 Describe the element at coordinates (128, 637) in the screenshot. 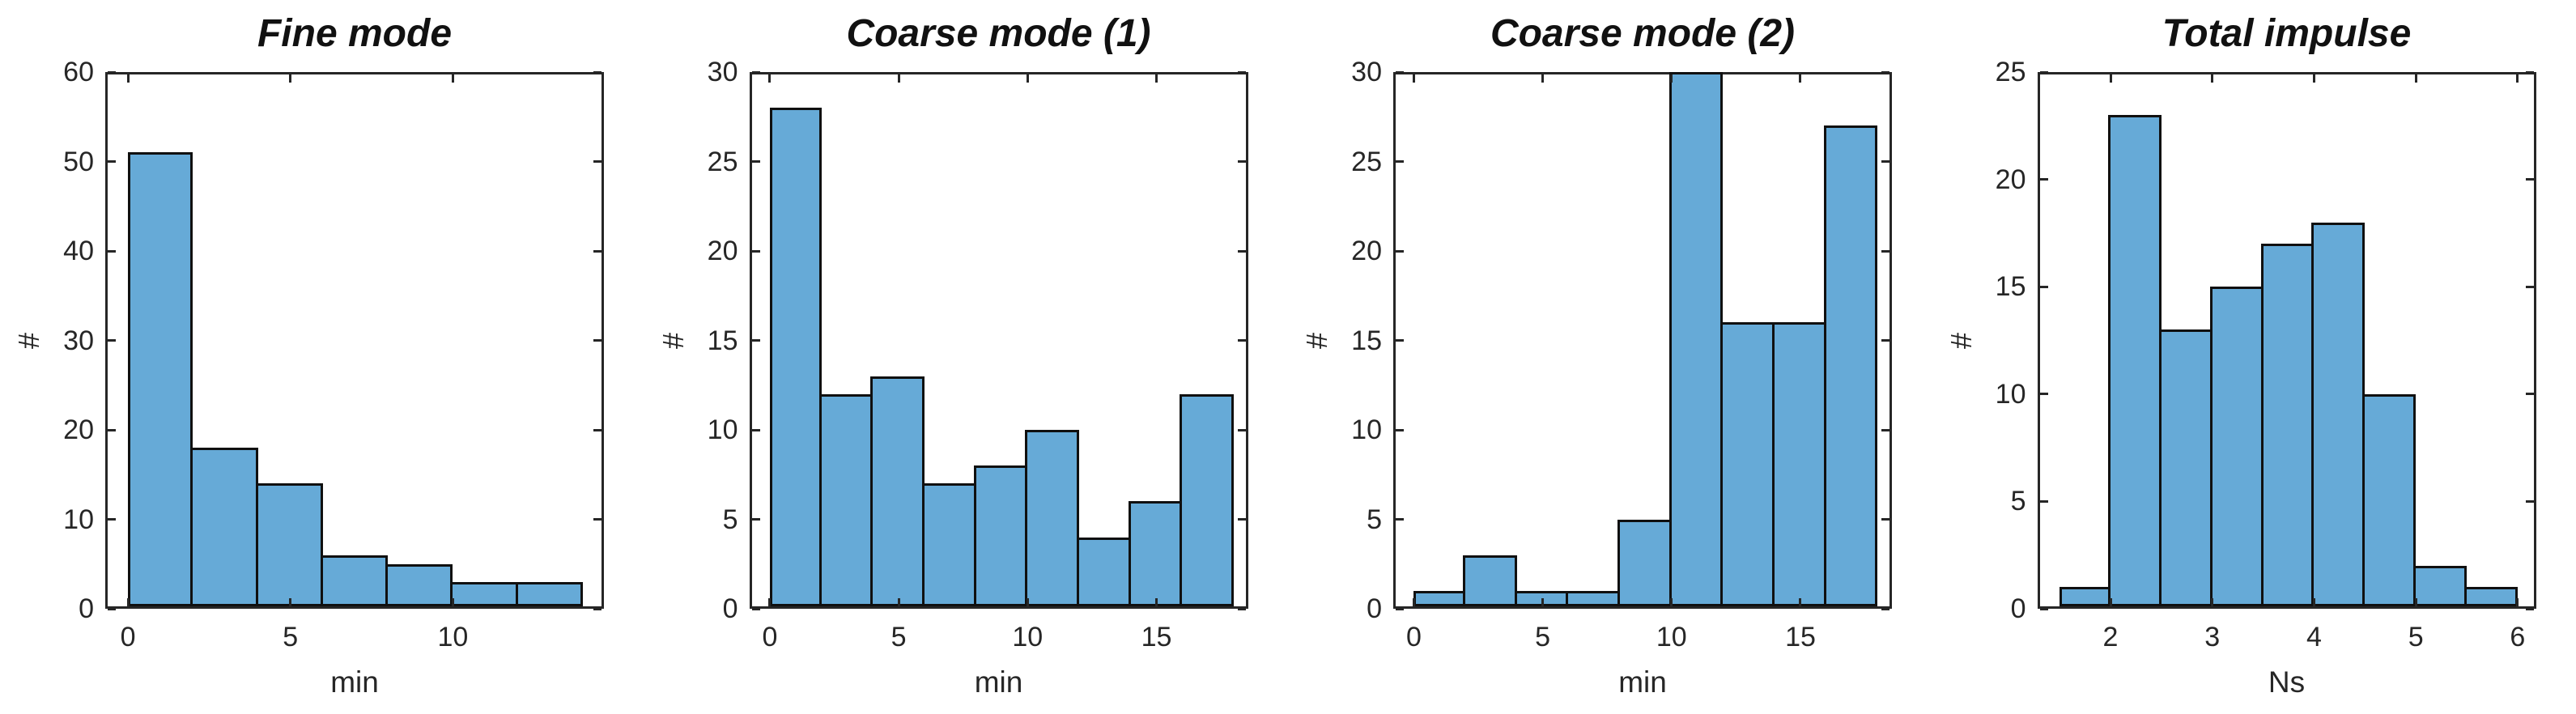

I see `x-tick-label: 0` at that location.